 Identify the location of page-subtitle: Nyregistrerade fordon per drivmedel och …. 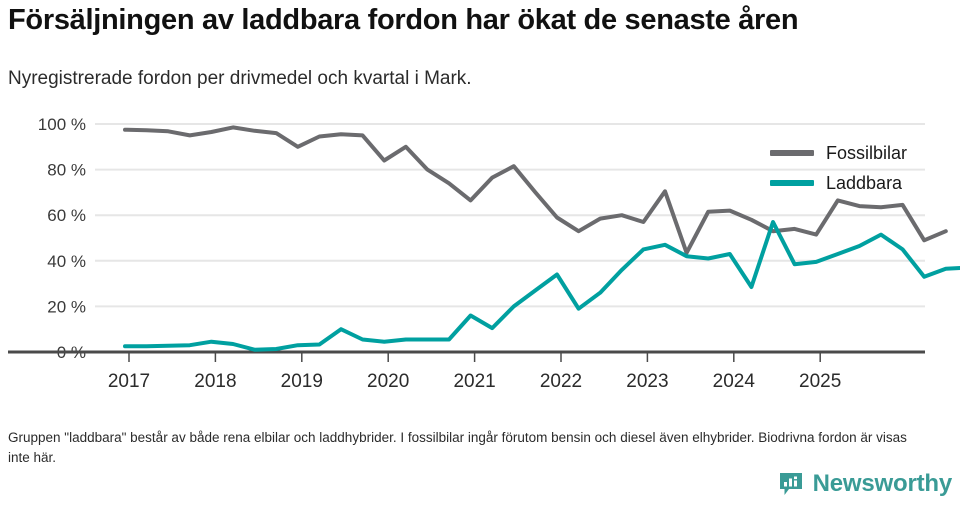
(240, 78).